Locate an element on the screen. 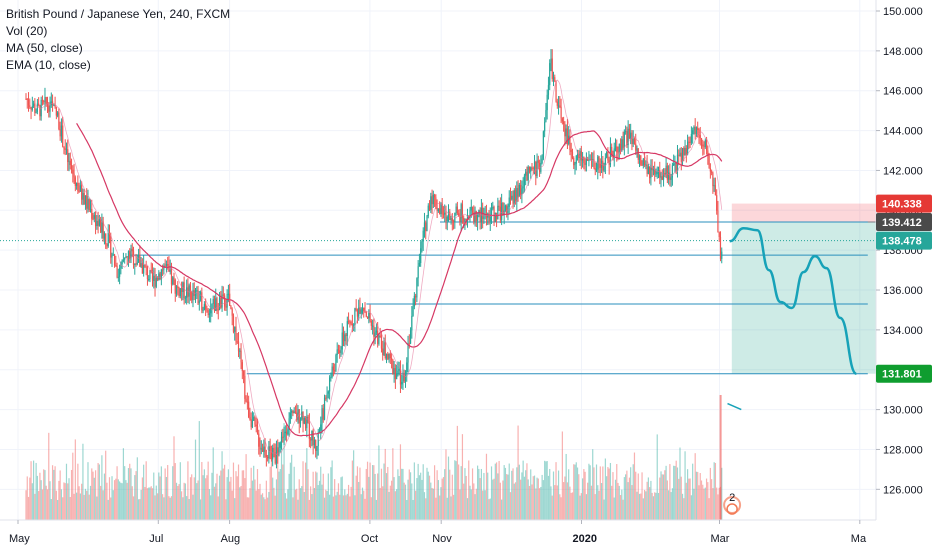  legend-ma: MA (50, close) is located at coordinates (44, 48).